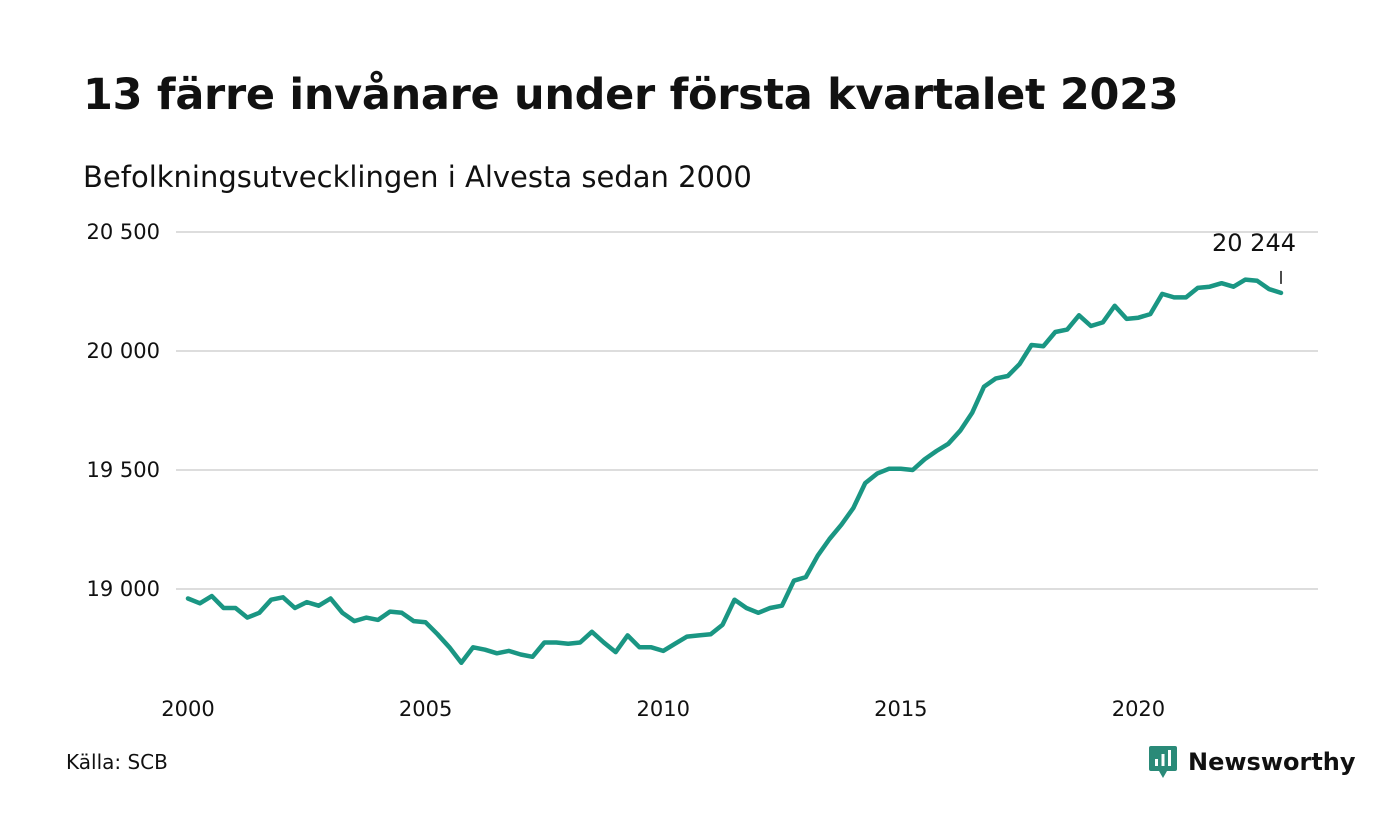 The width and height of the screenshot is (1400, 840). What do you see at coordinates (123, 589) in the screenshot?
I see `y-tick-label: 19 000` at bounding box center [123, 589].